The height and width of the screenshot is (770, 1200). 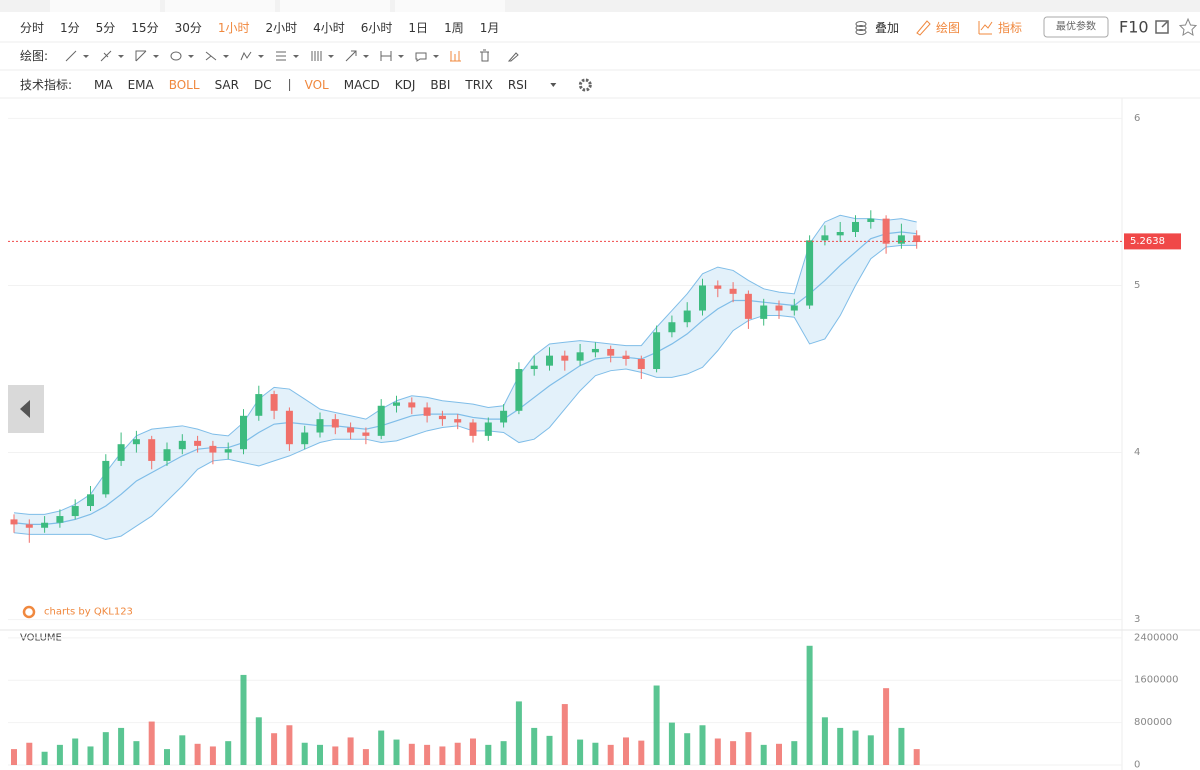 I want to click on sub-indicator: KDJ, so click(x=405, y=85).